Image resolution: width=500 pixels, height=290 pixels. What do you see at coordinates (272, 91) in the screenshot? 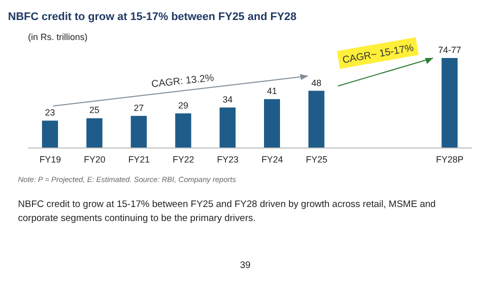
I see `data-label: 41` at bounding box center [272, 91].